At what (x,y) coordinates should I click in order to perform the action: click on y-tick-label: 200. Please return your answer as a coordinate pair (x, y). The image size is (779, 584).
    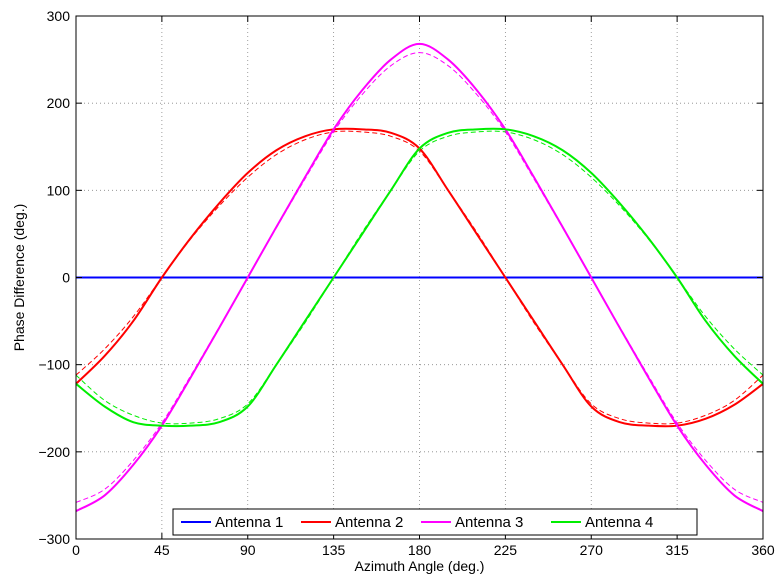
    Looking at the image, I should click on (59, 103).